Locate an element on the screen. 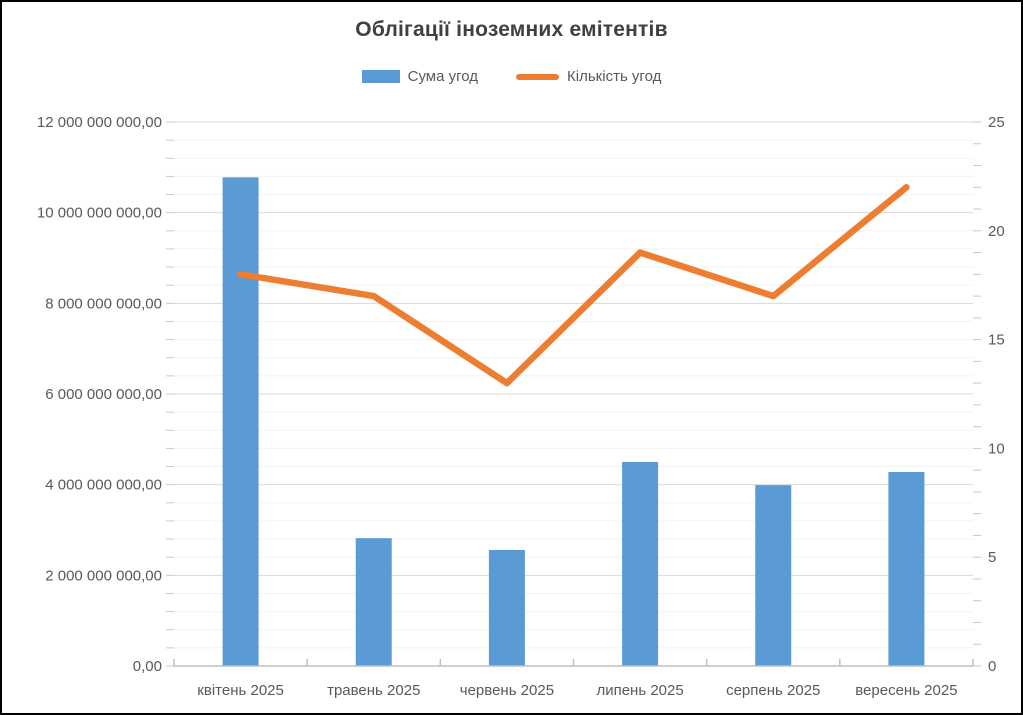  legend-swatch-sum-icon is located at coordinates (380, 76).